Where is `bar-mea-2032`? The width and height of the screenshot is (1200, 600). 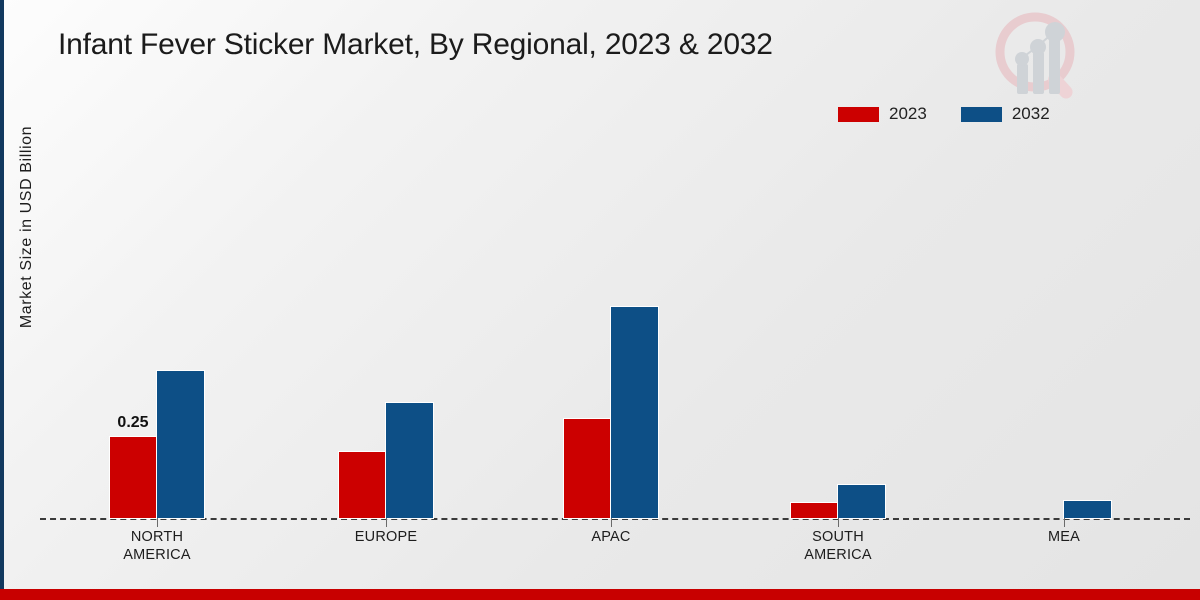 bar-mea-2032 is located at coordinates (1087, 509).